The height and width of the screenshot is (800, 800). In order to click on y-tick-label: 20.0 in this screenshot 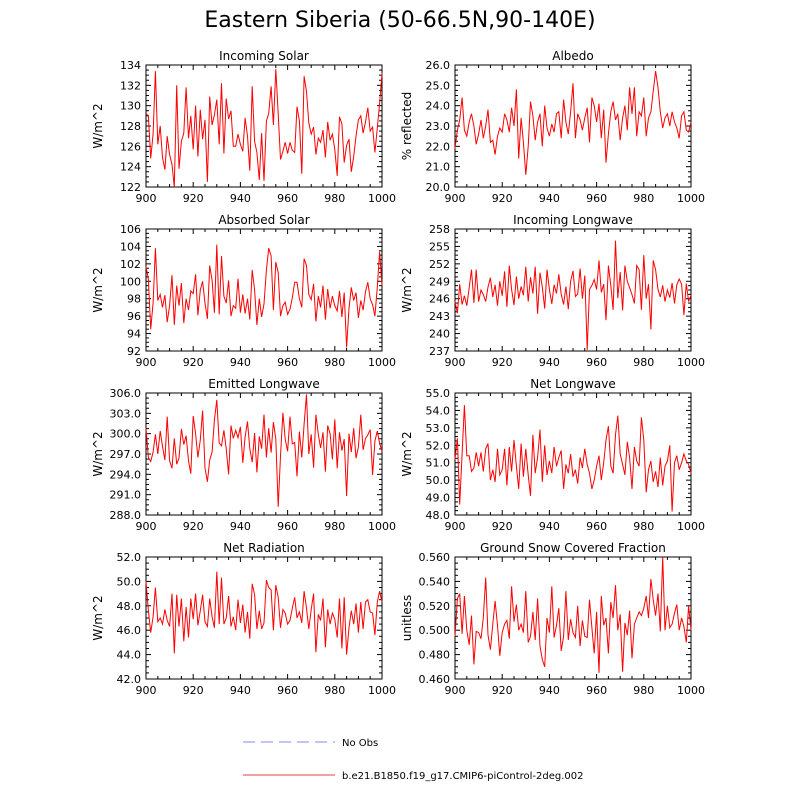, I will do `click(438, 187)`.